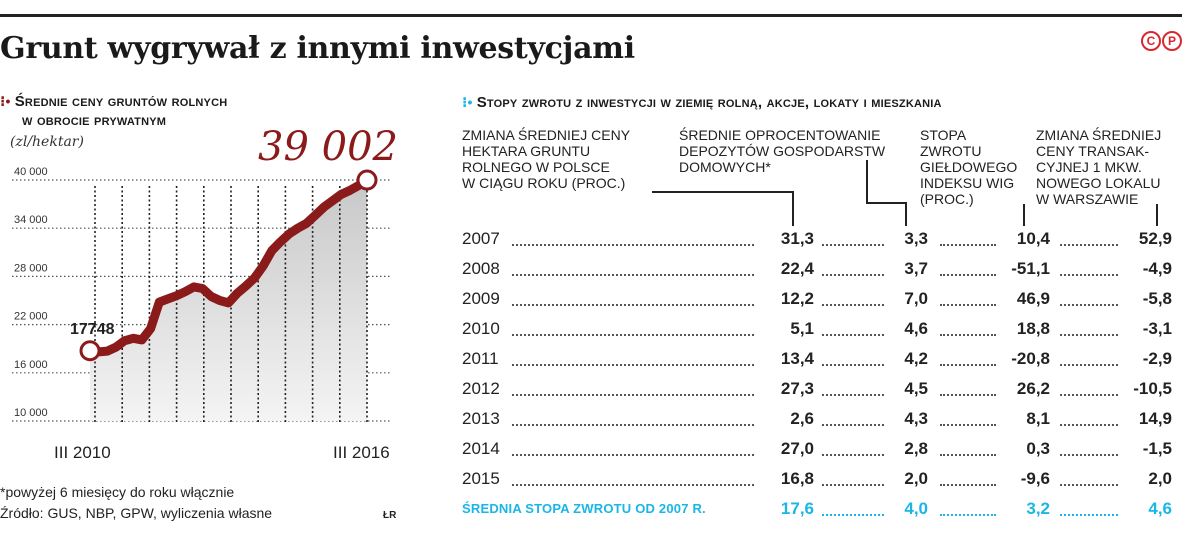  Describe the element at coordinates (797, 478) in the screenshot. I see `table-cell: 16,8` at that location.